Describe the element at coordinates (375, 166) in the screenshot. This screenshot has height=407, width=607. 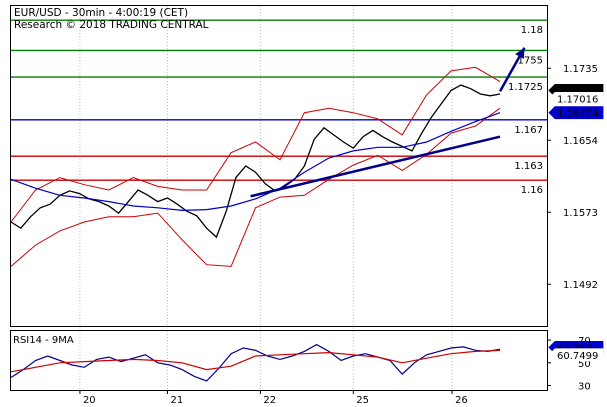
I see `trendline` at that location.